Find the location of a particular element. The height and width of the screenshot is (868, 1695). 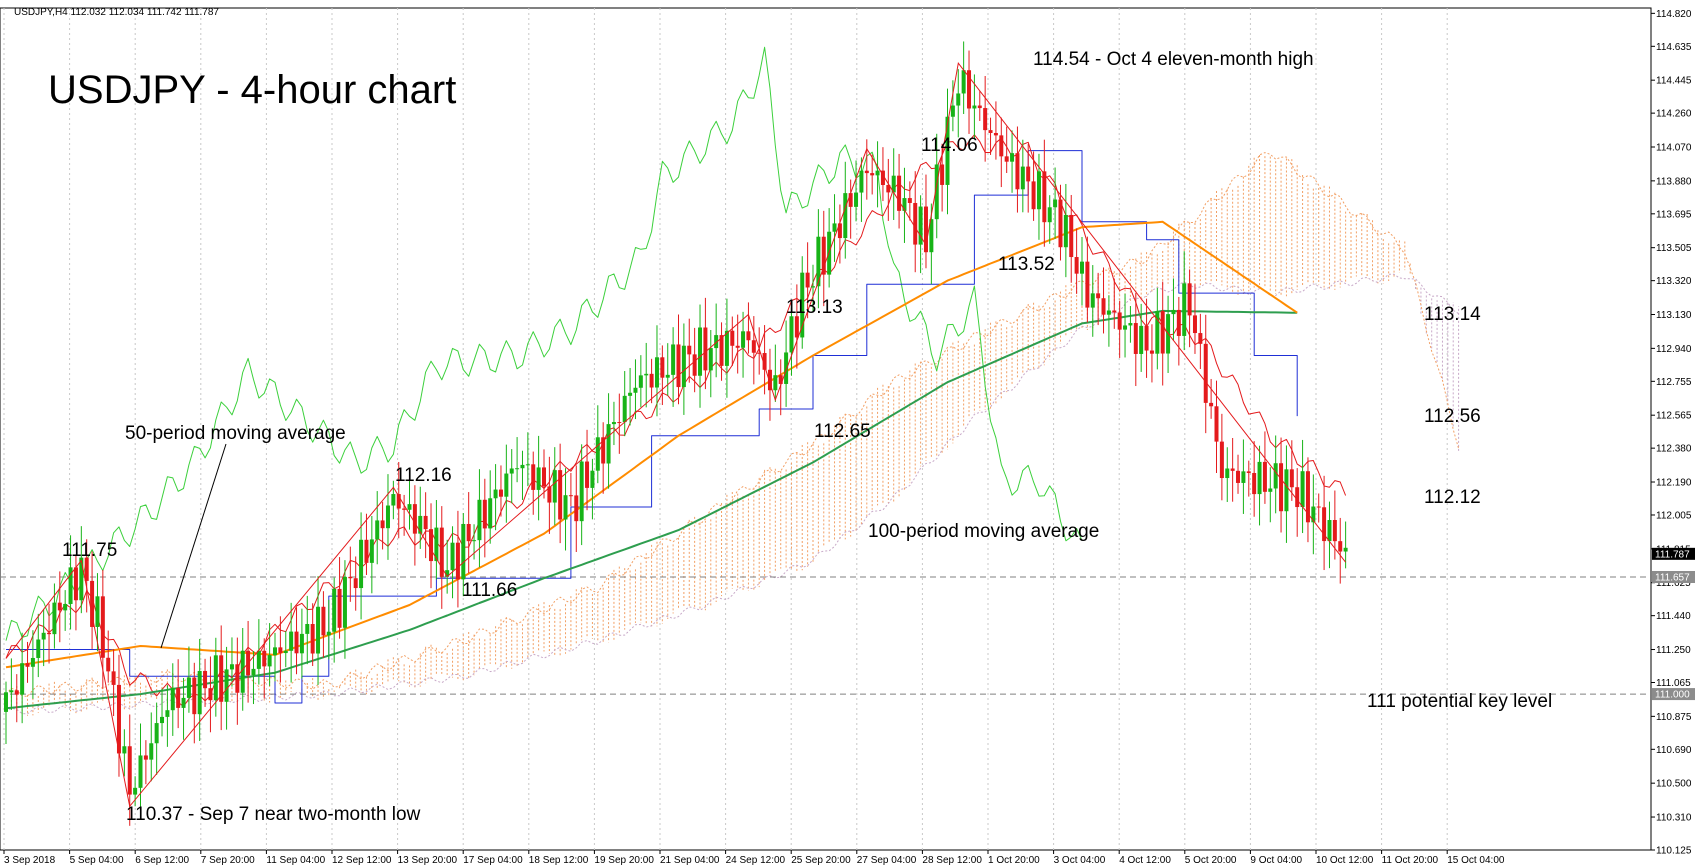

x-tick-label: 15 Oct 04:00 is located at coordinates (1476, 860).